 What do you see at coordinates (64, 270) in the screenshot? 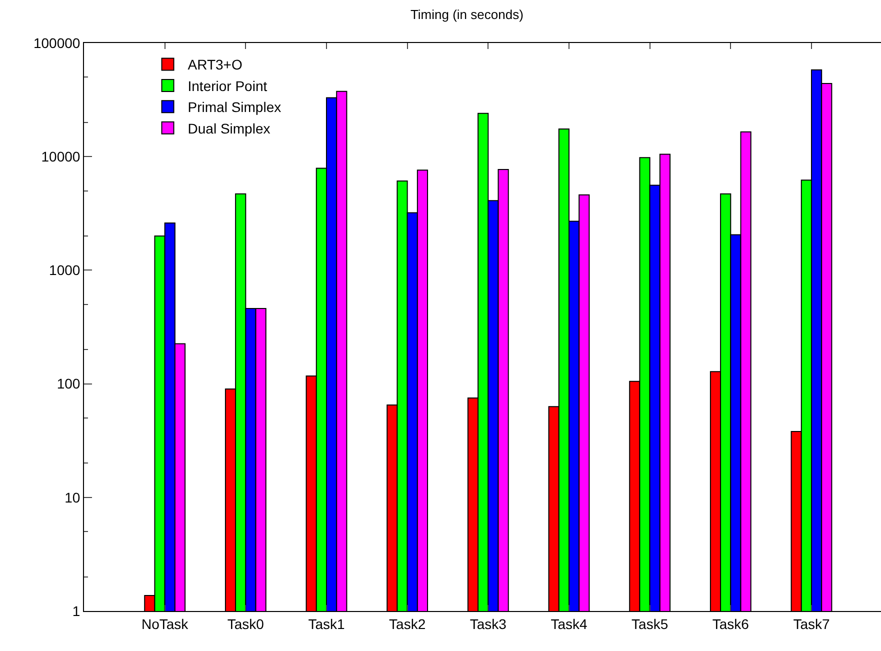
I see `y-tick-label: 1000` at bounding box center [64, 270].